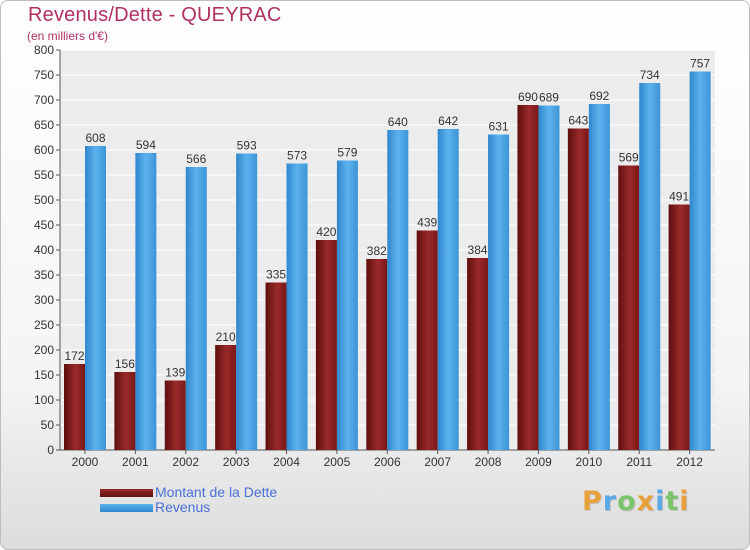 This screenshot has height=550, width=750. What do you see at coordinates (44, 175) in the screenshot?
I see `y-tick-label: 550` at bounding box center [44, 175].